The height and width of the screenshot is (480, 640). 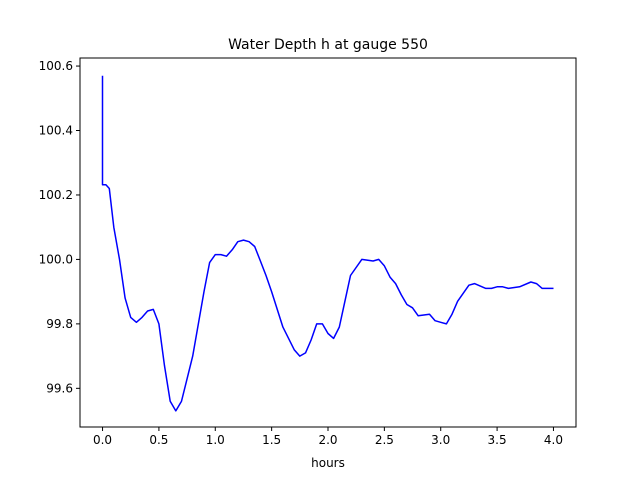 What do you see at coordinates (59, 388) in the screenshot?
I see `y-tick-label: 99.6` at bounding box center [59, 388].